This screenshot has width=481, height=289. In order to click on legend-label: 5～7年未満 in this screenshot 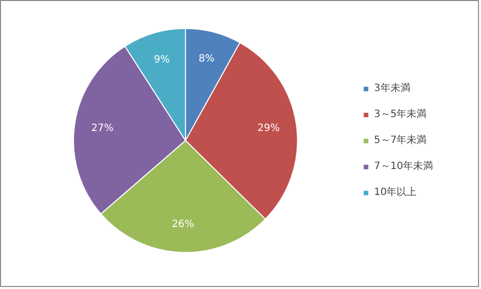, I will do `click(400, 140)`.